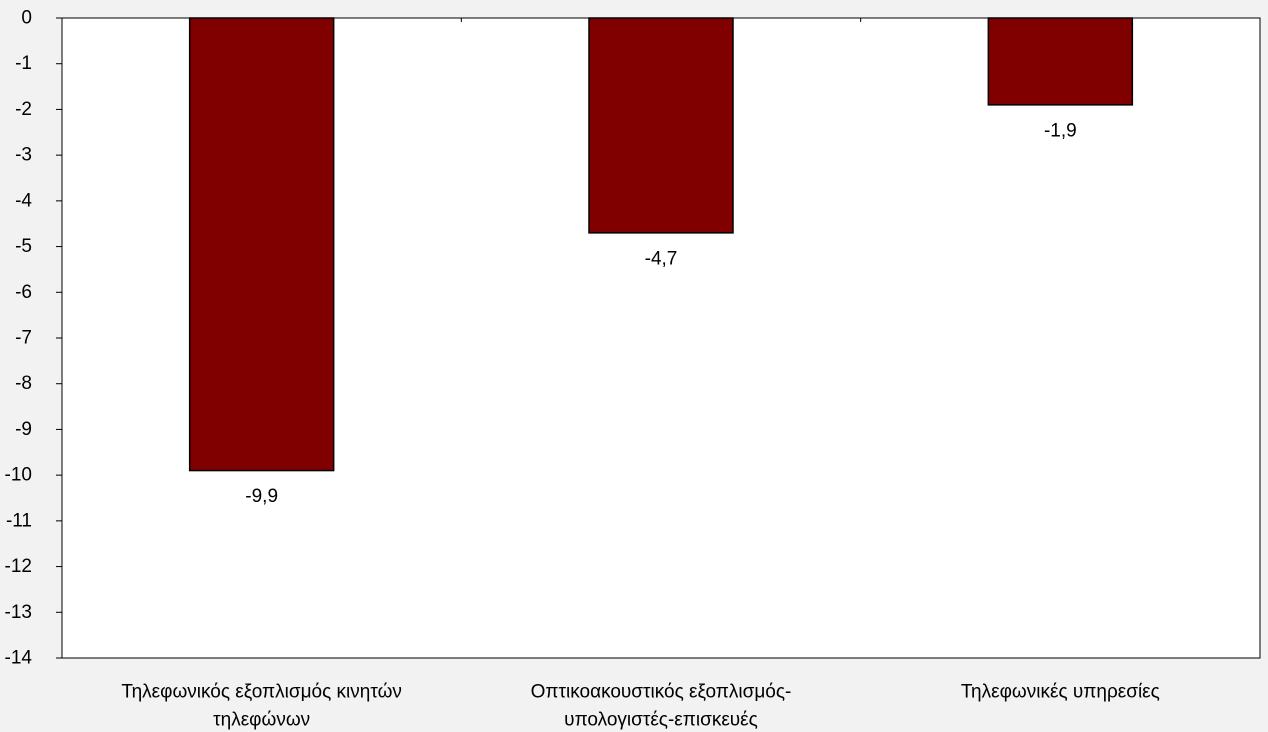 This screenshot has width=1268, height=732. What do you see at coordinates (23, 383) in the screenshot?
I see `y-tick-label: -8` at bounding box center [23, 383].